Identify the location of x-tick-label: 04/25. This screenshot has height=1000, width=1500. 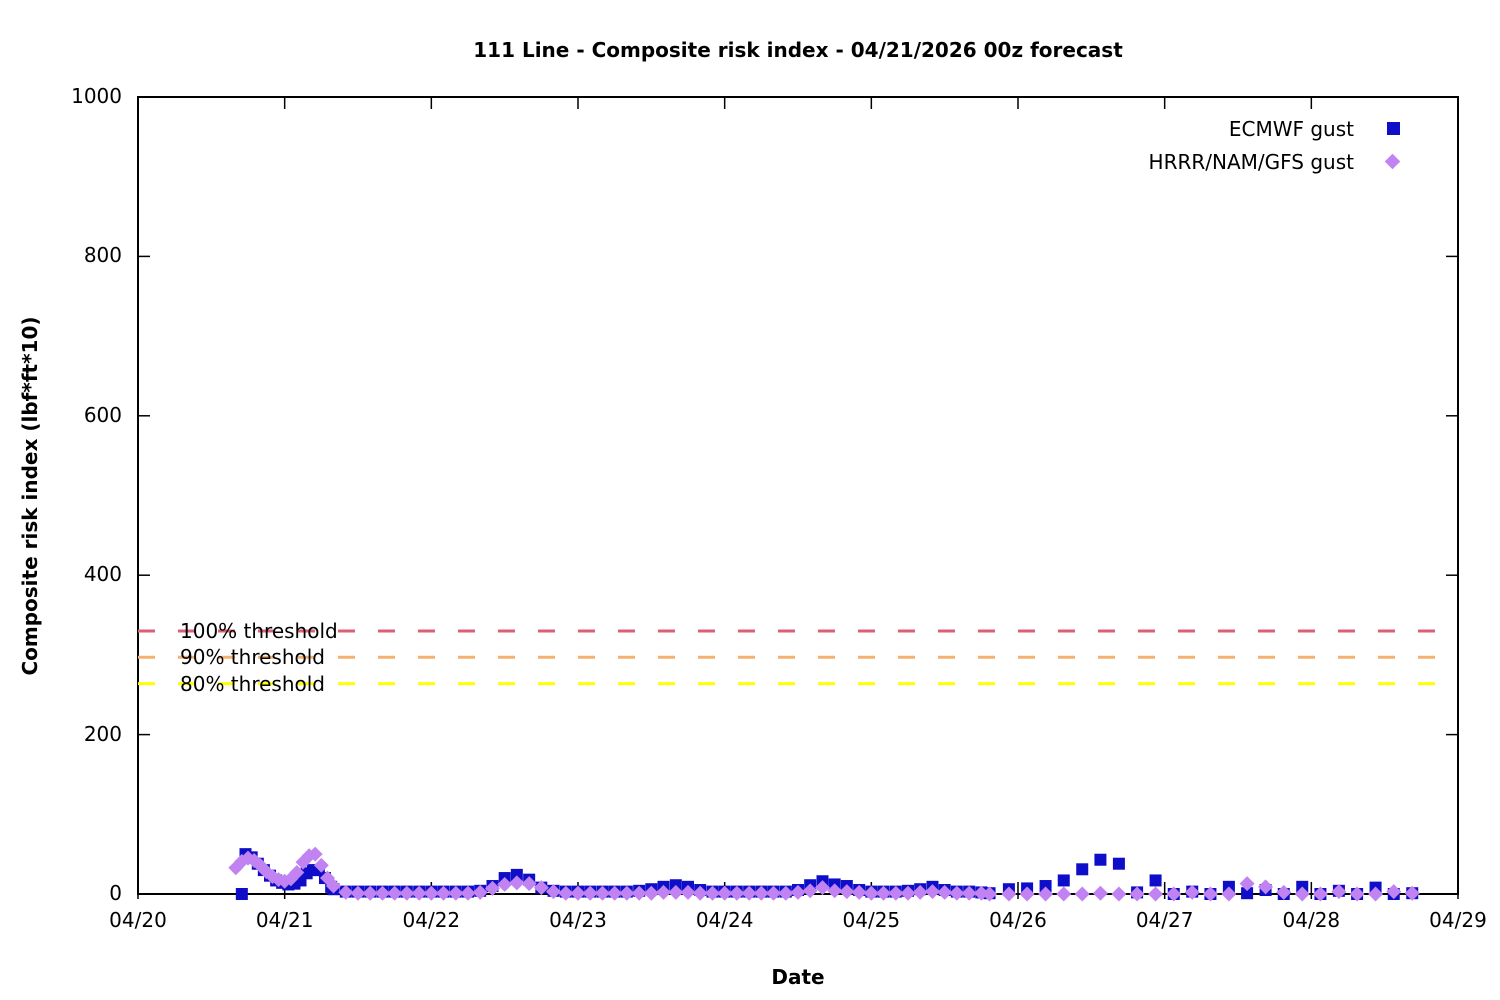
(871, 920).